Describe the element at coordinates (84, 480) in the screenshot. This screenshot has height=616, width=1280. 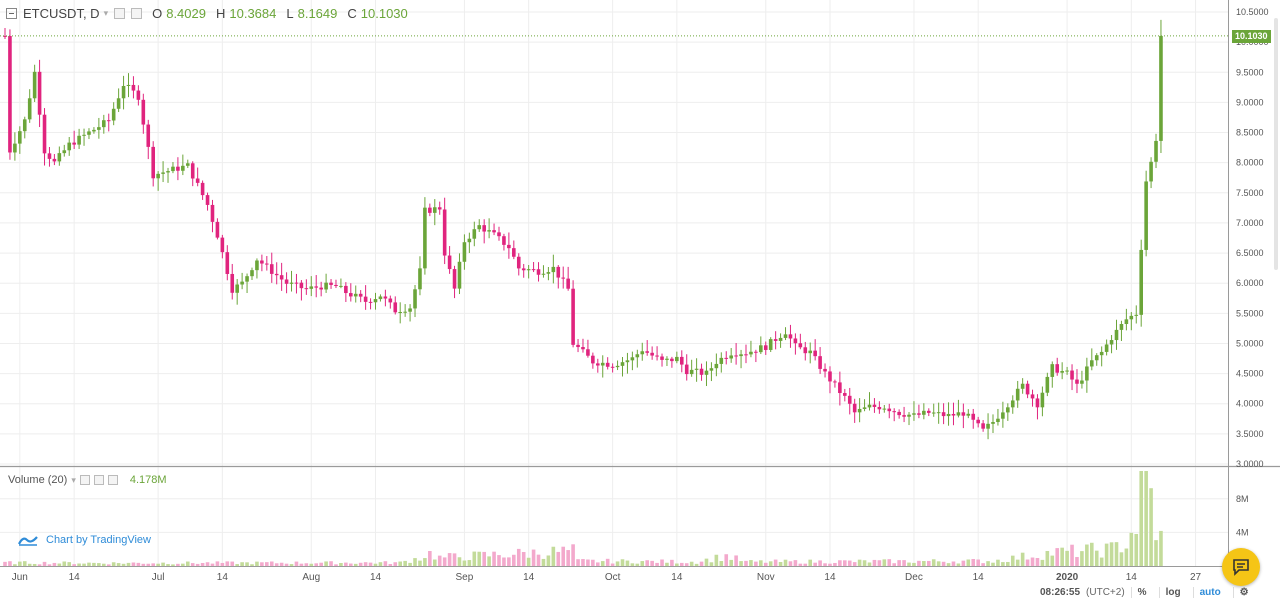
I see `settings-icon` at that location.